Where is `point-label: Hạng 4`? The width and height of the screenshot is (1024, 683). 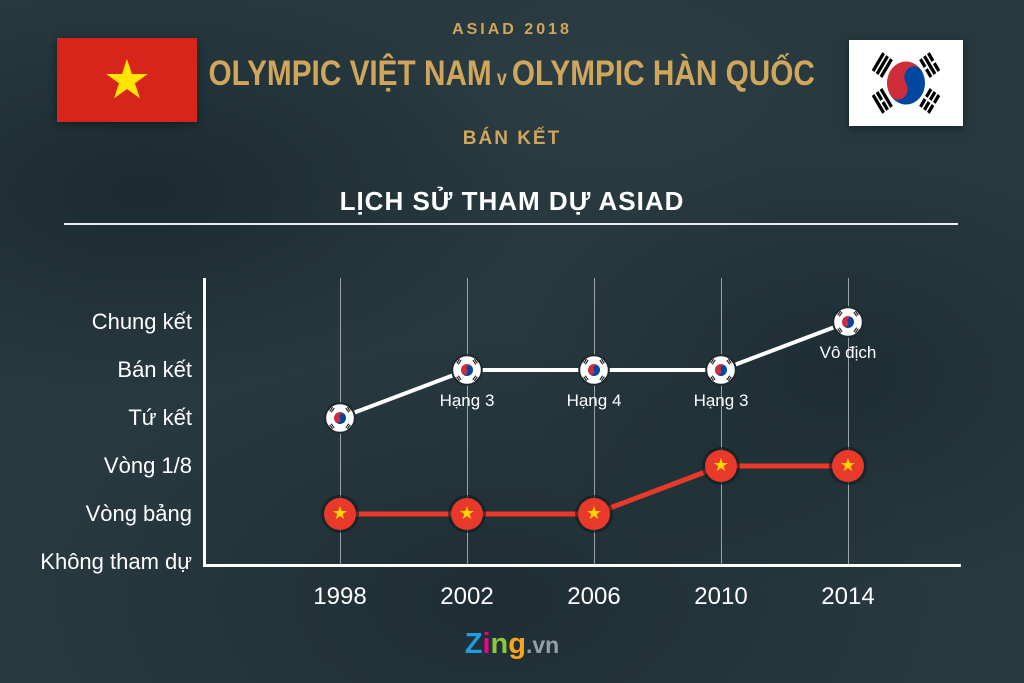 point-label: Hạng 4 is located at coordinates (594, 400).